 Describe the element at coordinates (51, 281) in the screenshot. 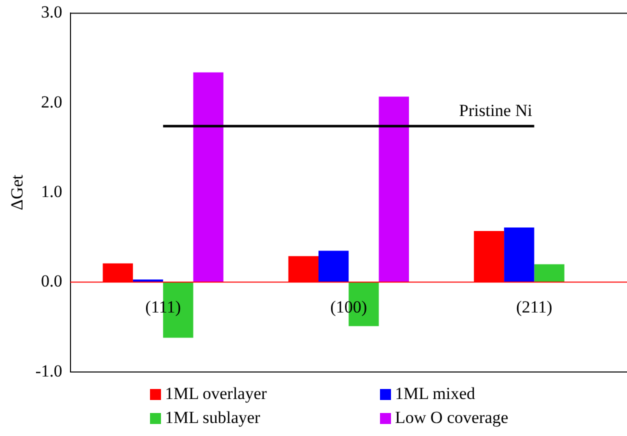

I see `y-tick-label: 0.0` at that location.